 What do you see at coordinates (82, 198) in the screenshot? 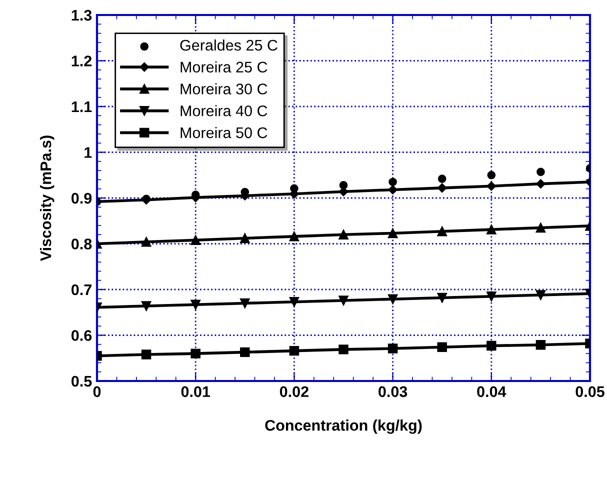
I see `y-tick-label: 0.9` at bounding box center [82, 198].